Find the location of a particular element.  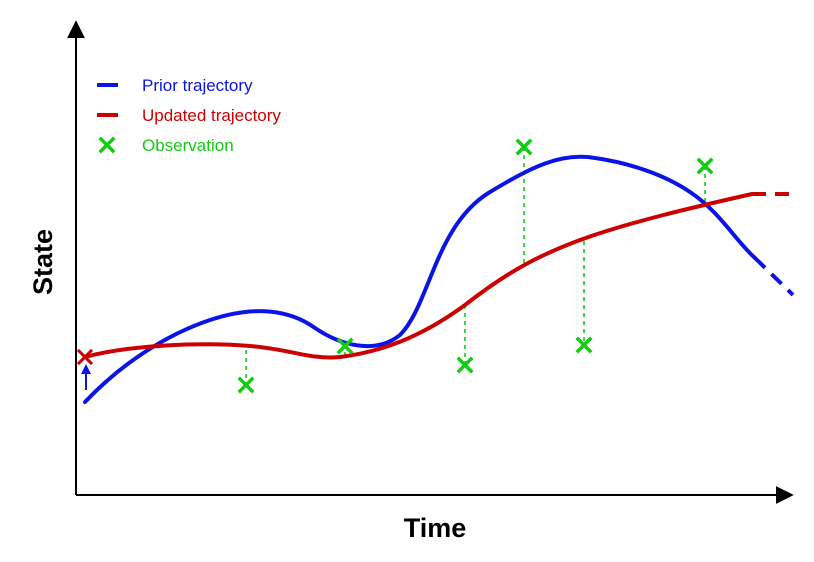

legend-item-observation: Observation is located at coordinates (166, 145).